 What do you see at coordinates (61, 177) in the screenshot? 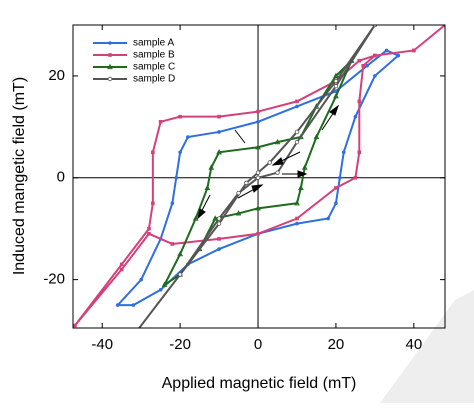
I see `y-tick-label: 0` at bounding box center [61, 177].